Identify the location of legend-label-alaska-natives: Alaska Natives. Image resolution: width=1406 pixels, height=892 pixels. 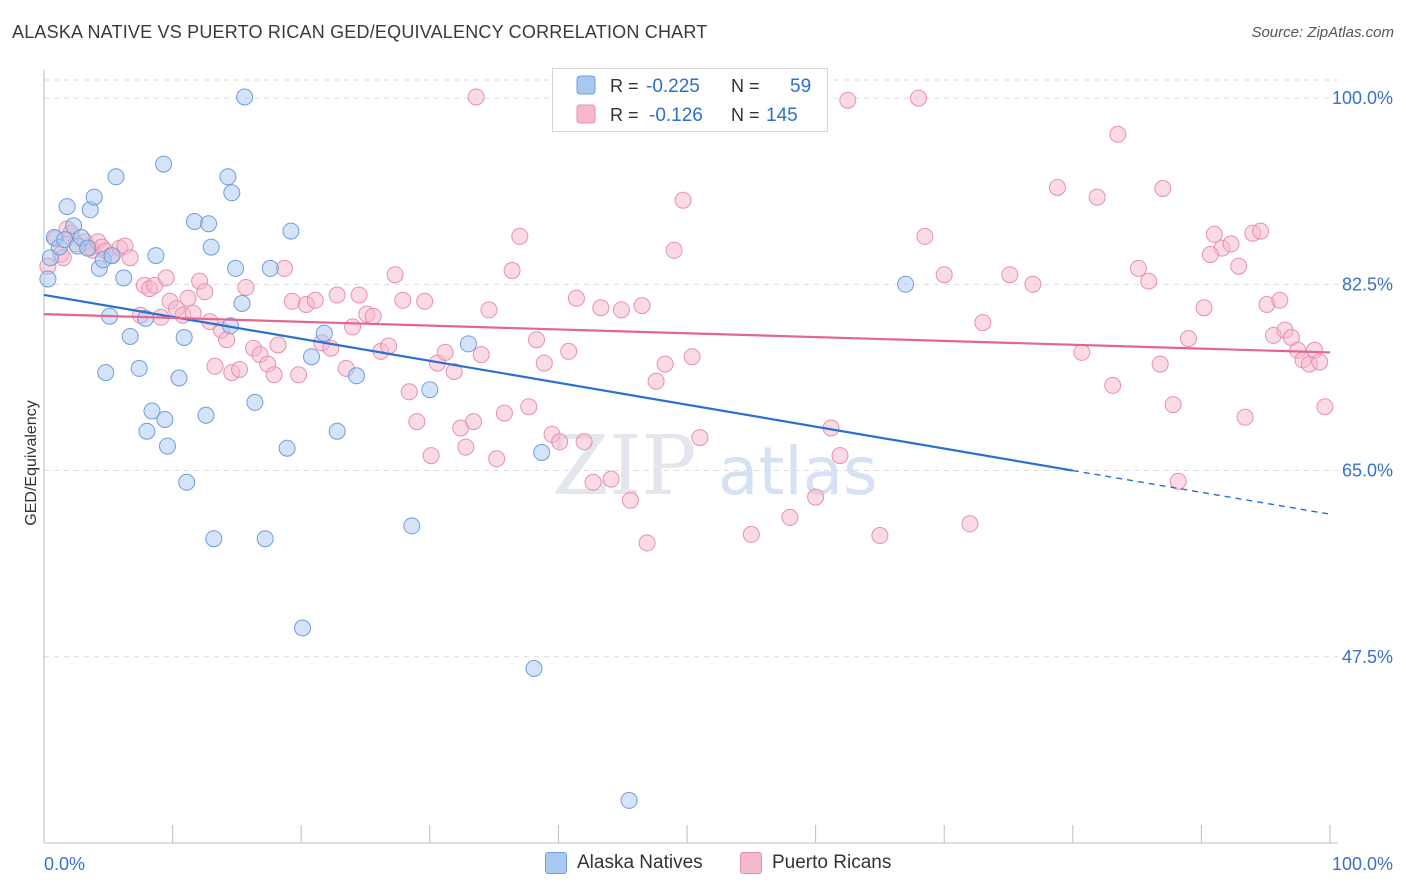
(640, 862).